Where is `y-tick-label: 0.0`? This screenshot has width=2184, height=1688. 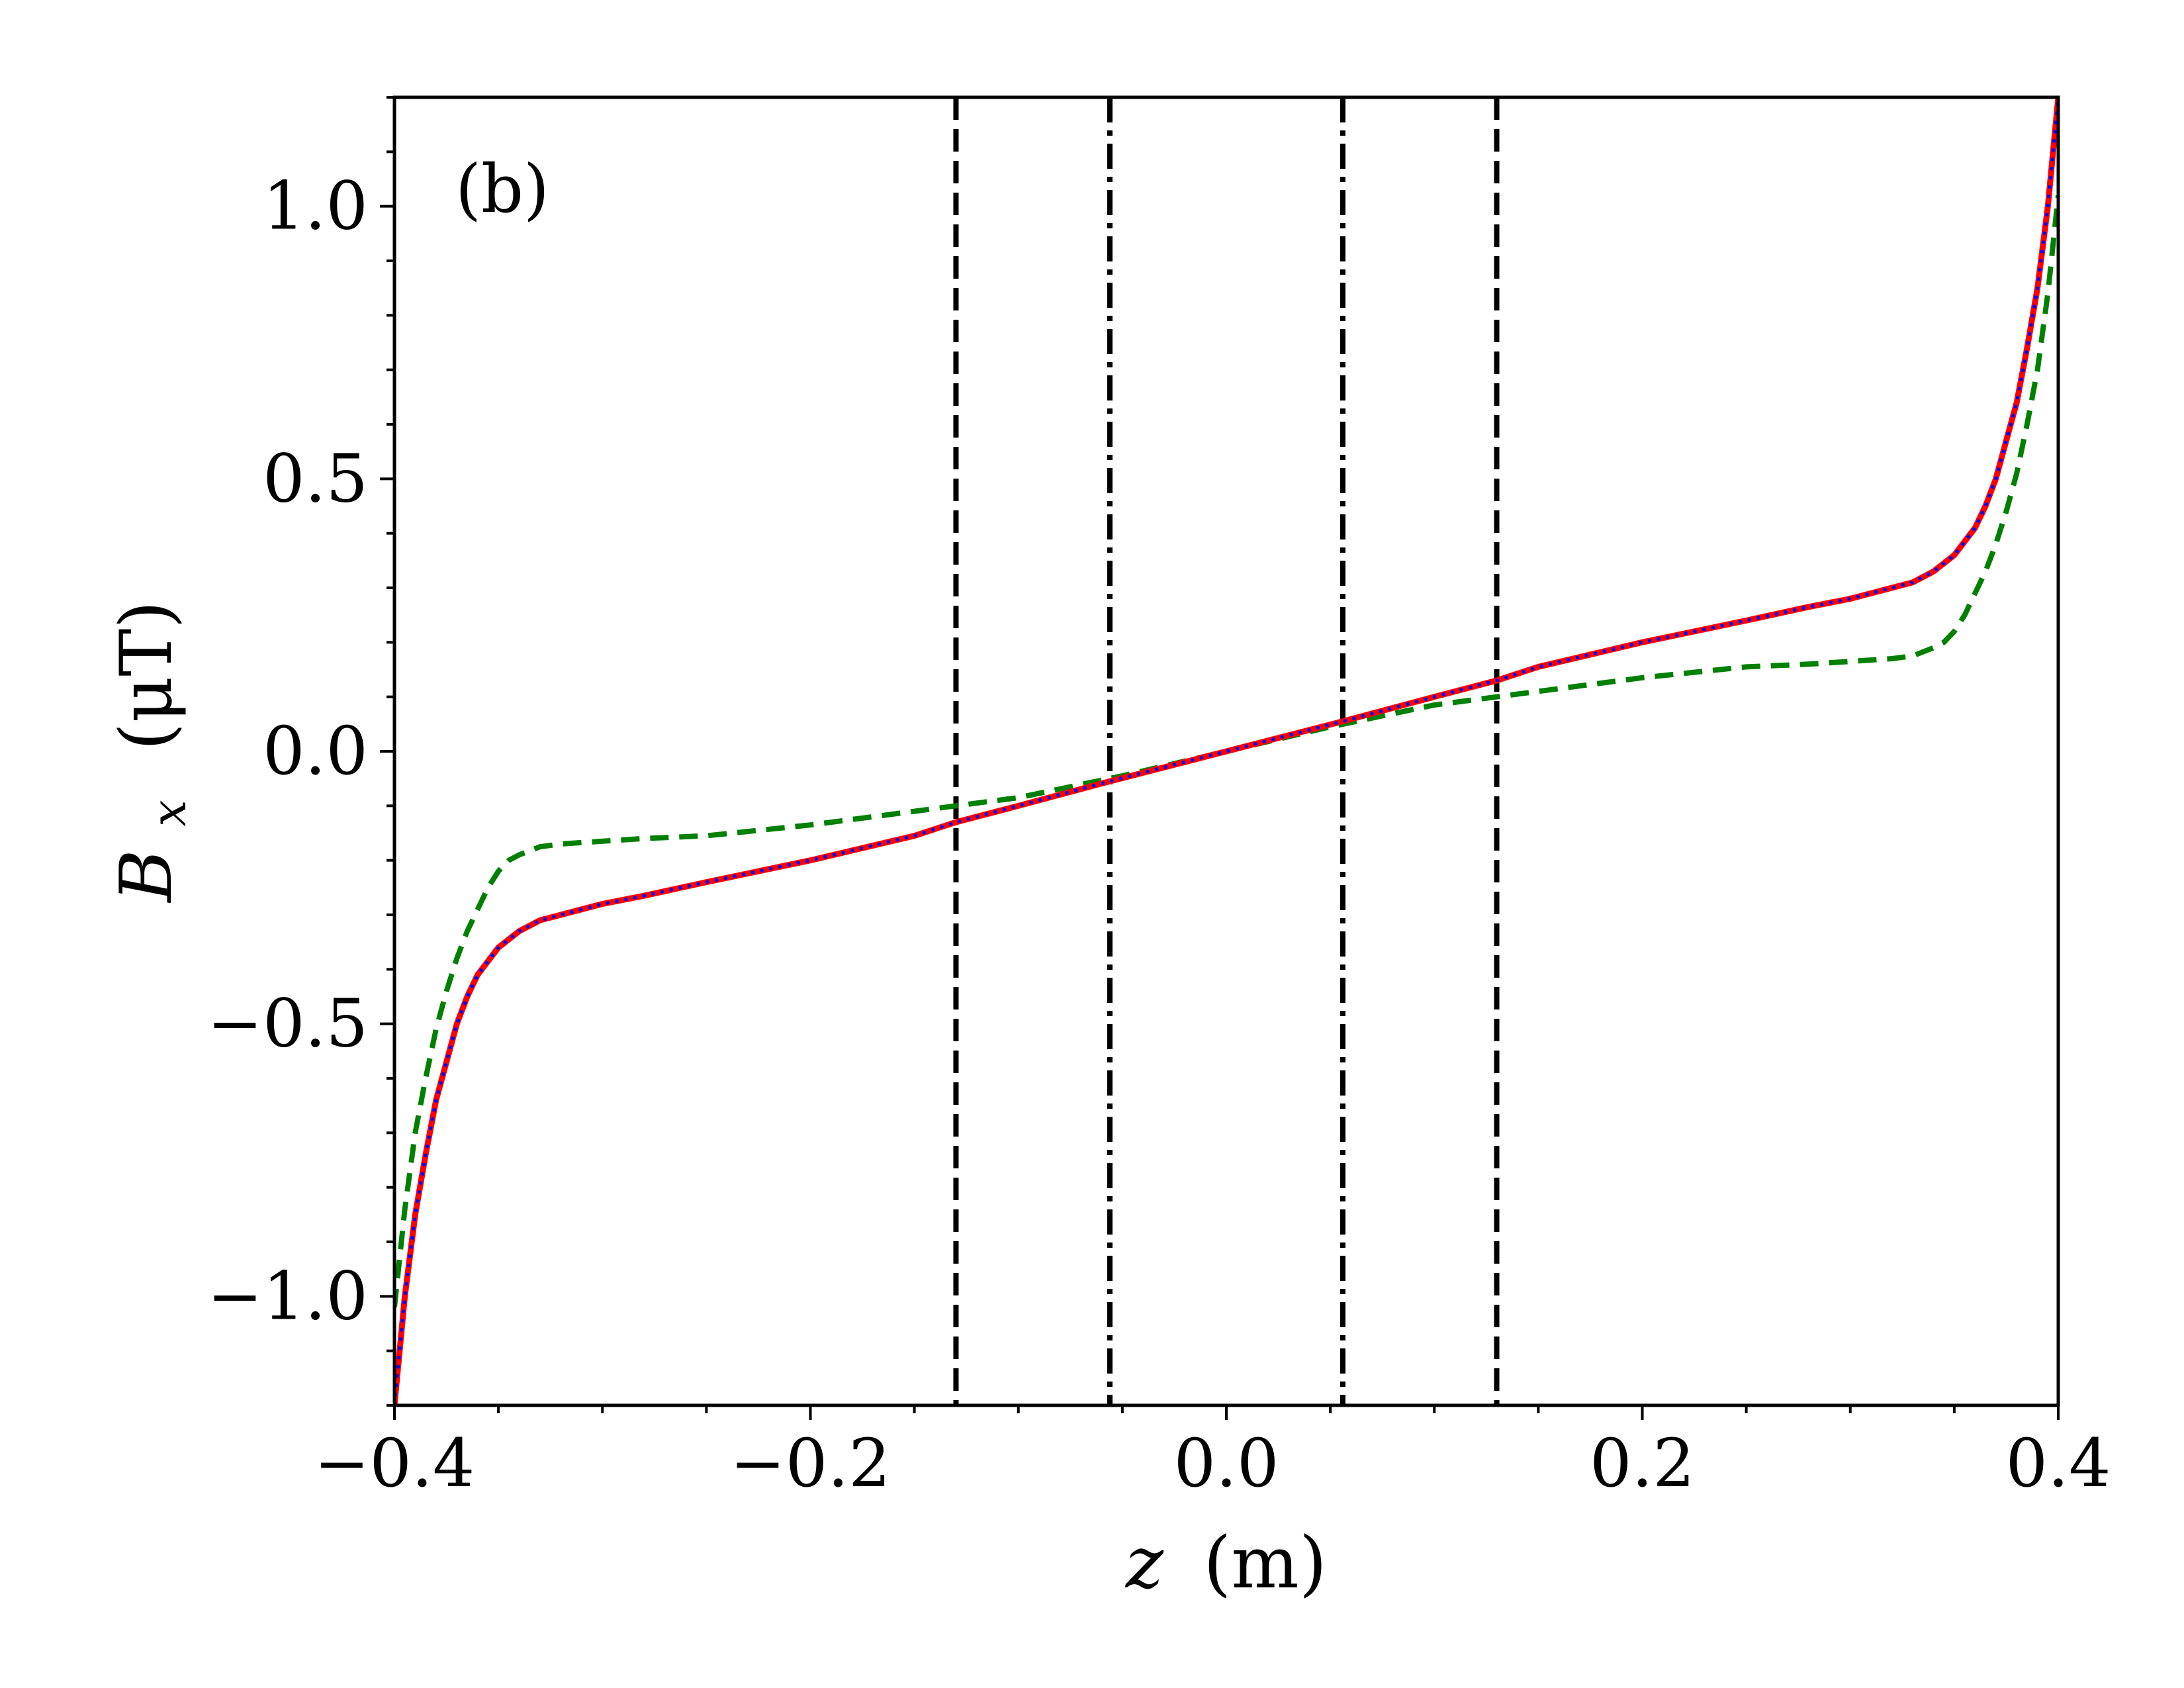 y-tick-label: 0.0 is located at coordinates (315, 751).